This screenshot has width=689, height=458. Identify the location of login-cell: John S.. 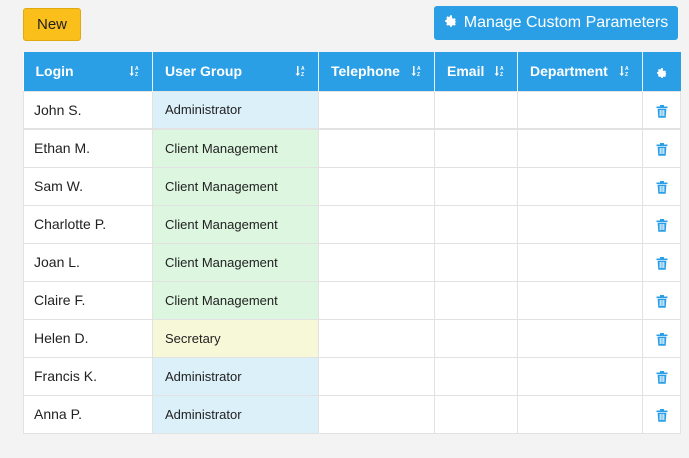
(88, 110).